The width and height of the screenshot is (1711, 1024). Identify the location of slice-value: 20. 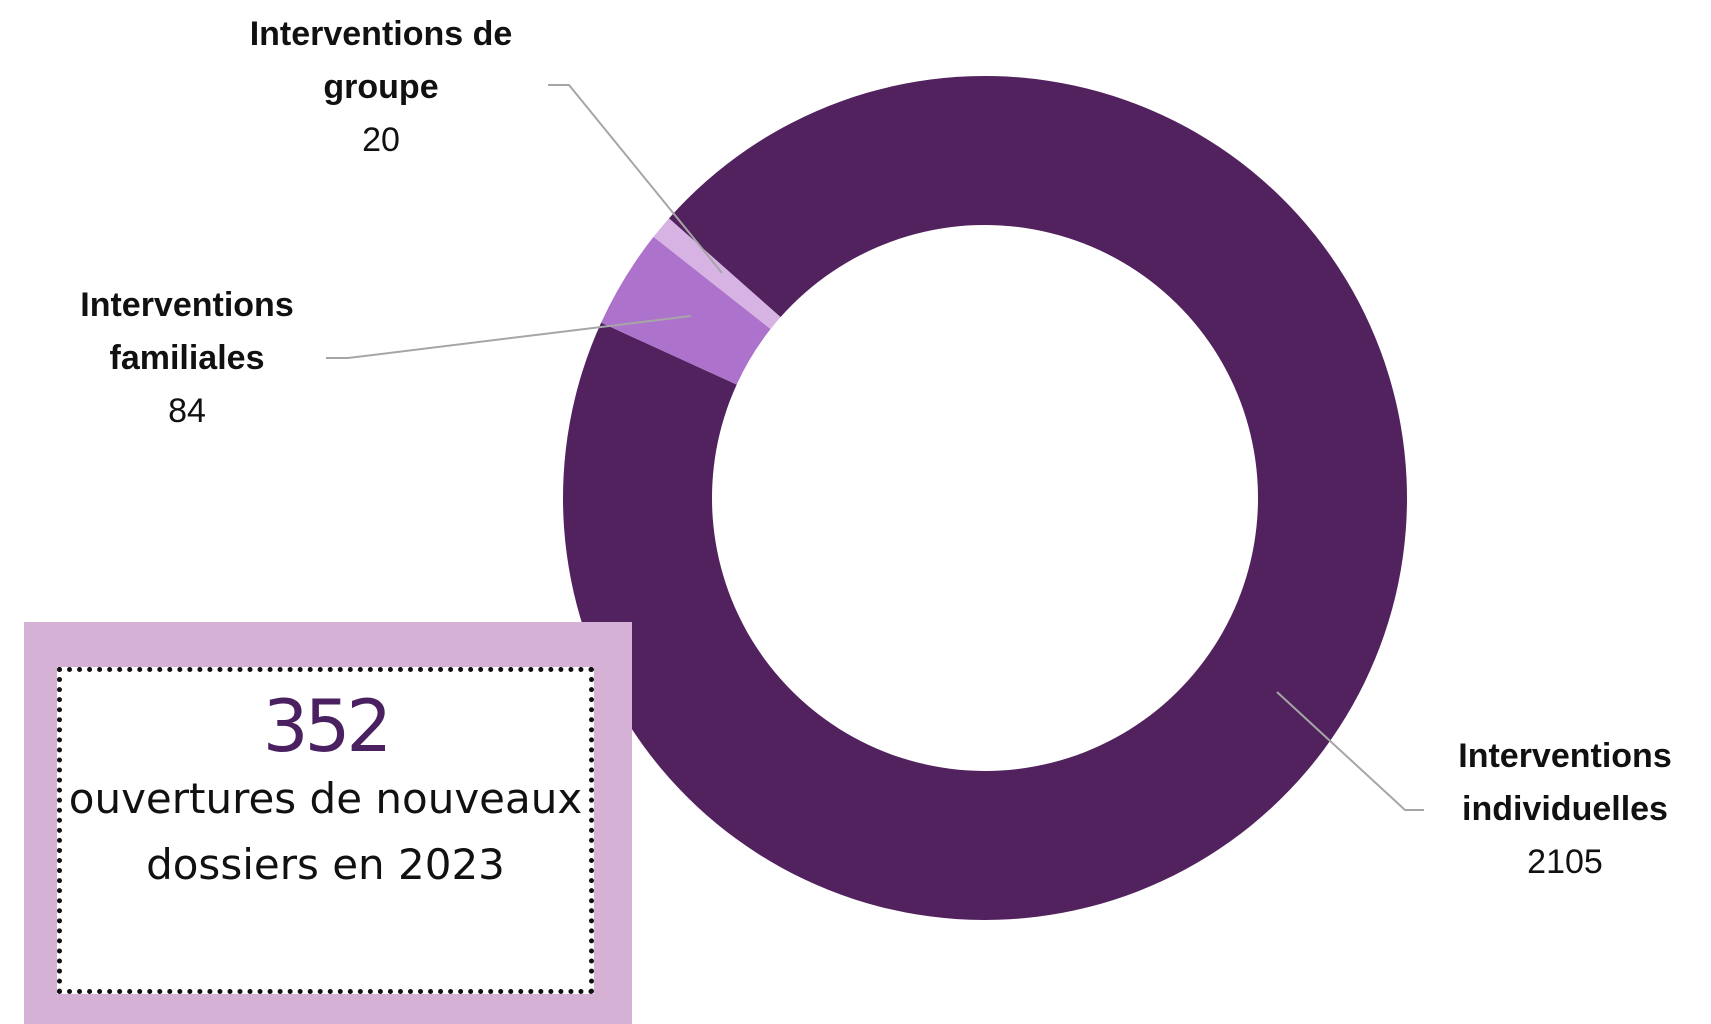
(381, 140).